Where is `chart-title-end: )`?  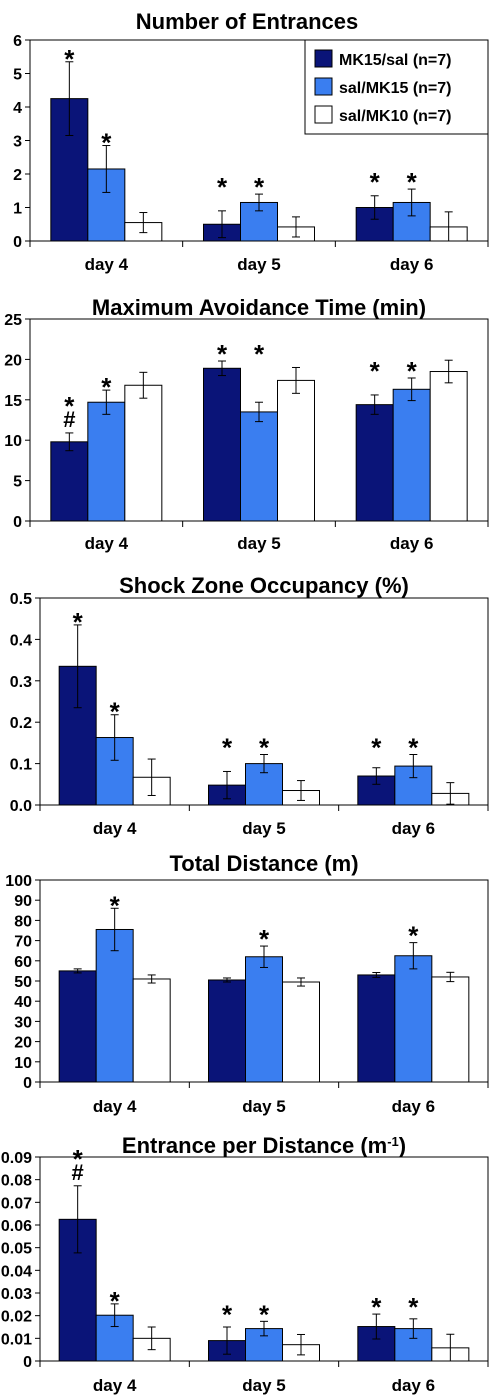 chart-title-end: ) is located at coordinates (402, 1145).